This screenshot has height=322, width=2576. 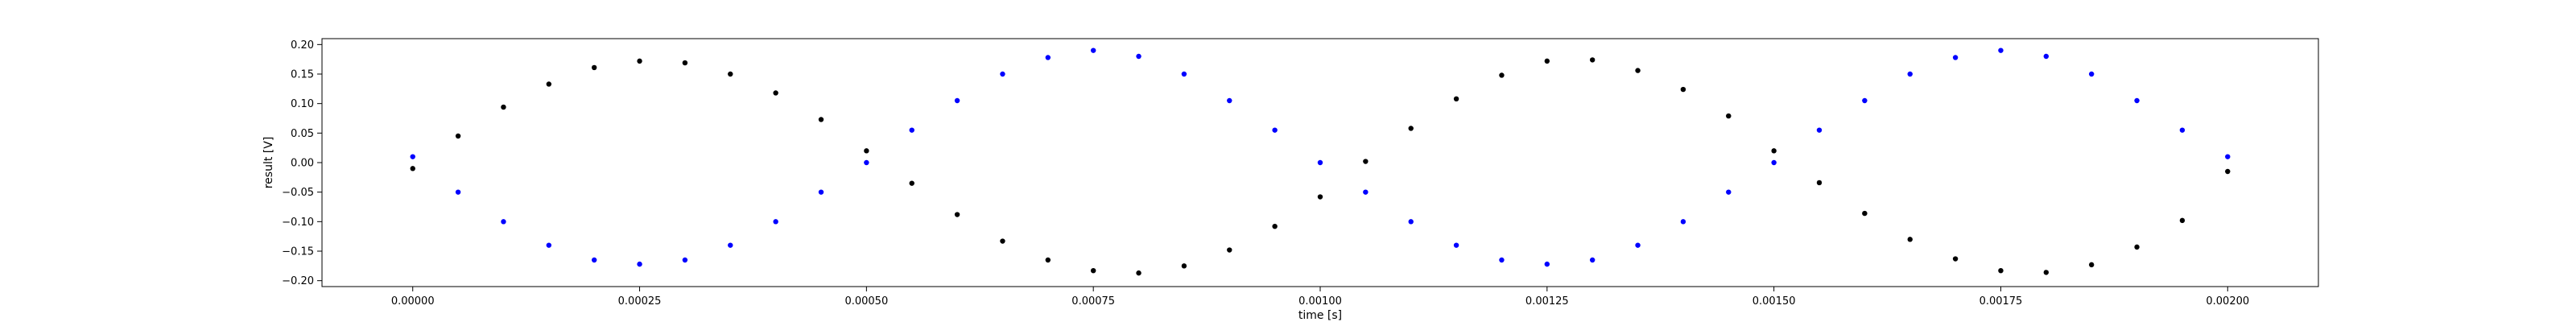 I want to click on y-tick-label: −0.05, so click(x=298, y=193).